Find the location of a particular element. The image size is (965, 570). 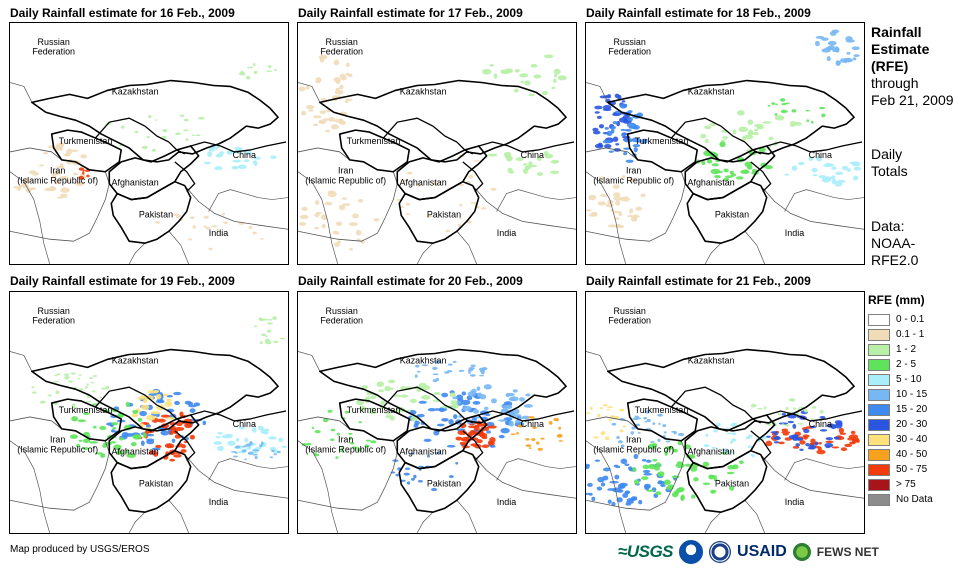

usaid-logo: USAID is located at coordinates (762, 551).